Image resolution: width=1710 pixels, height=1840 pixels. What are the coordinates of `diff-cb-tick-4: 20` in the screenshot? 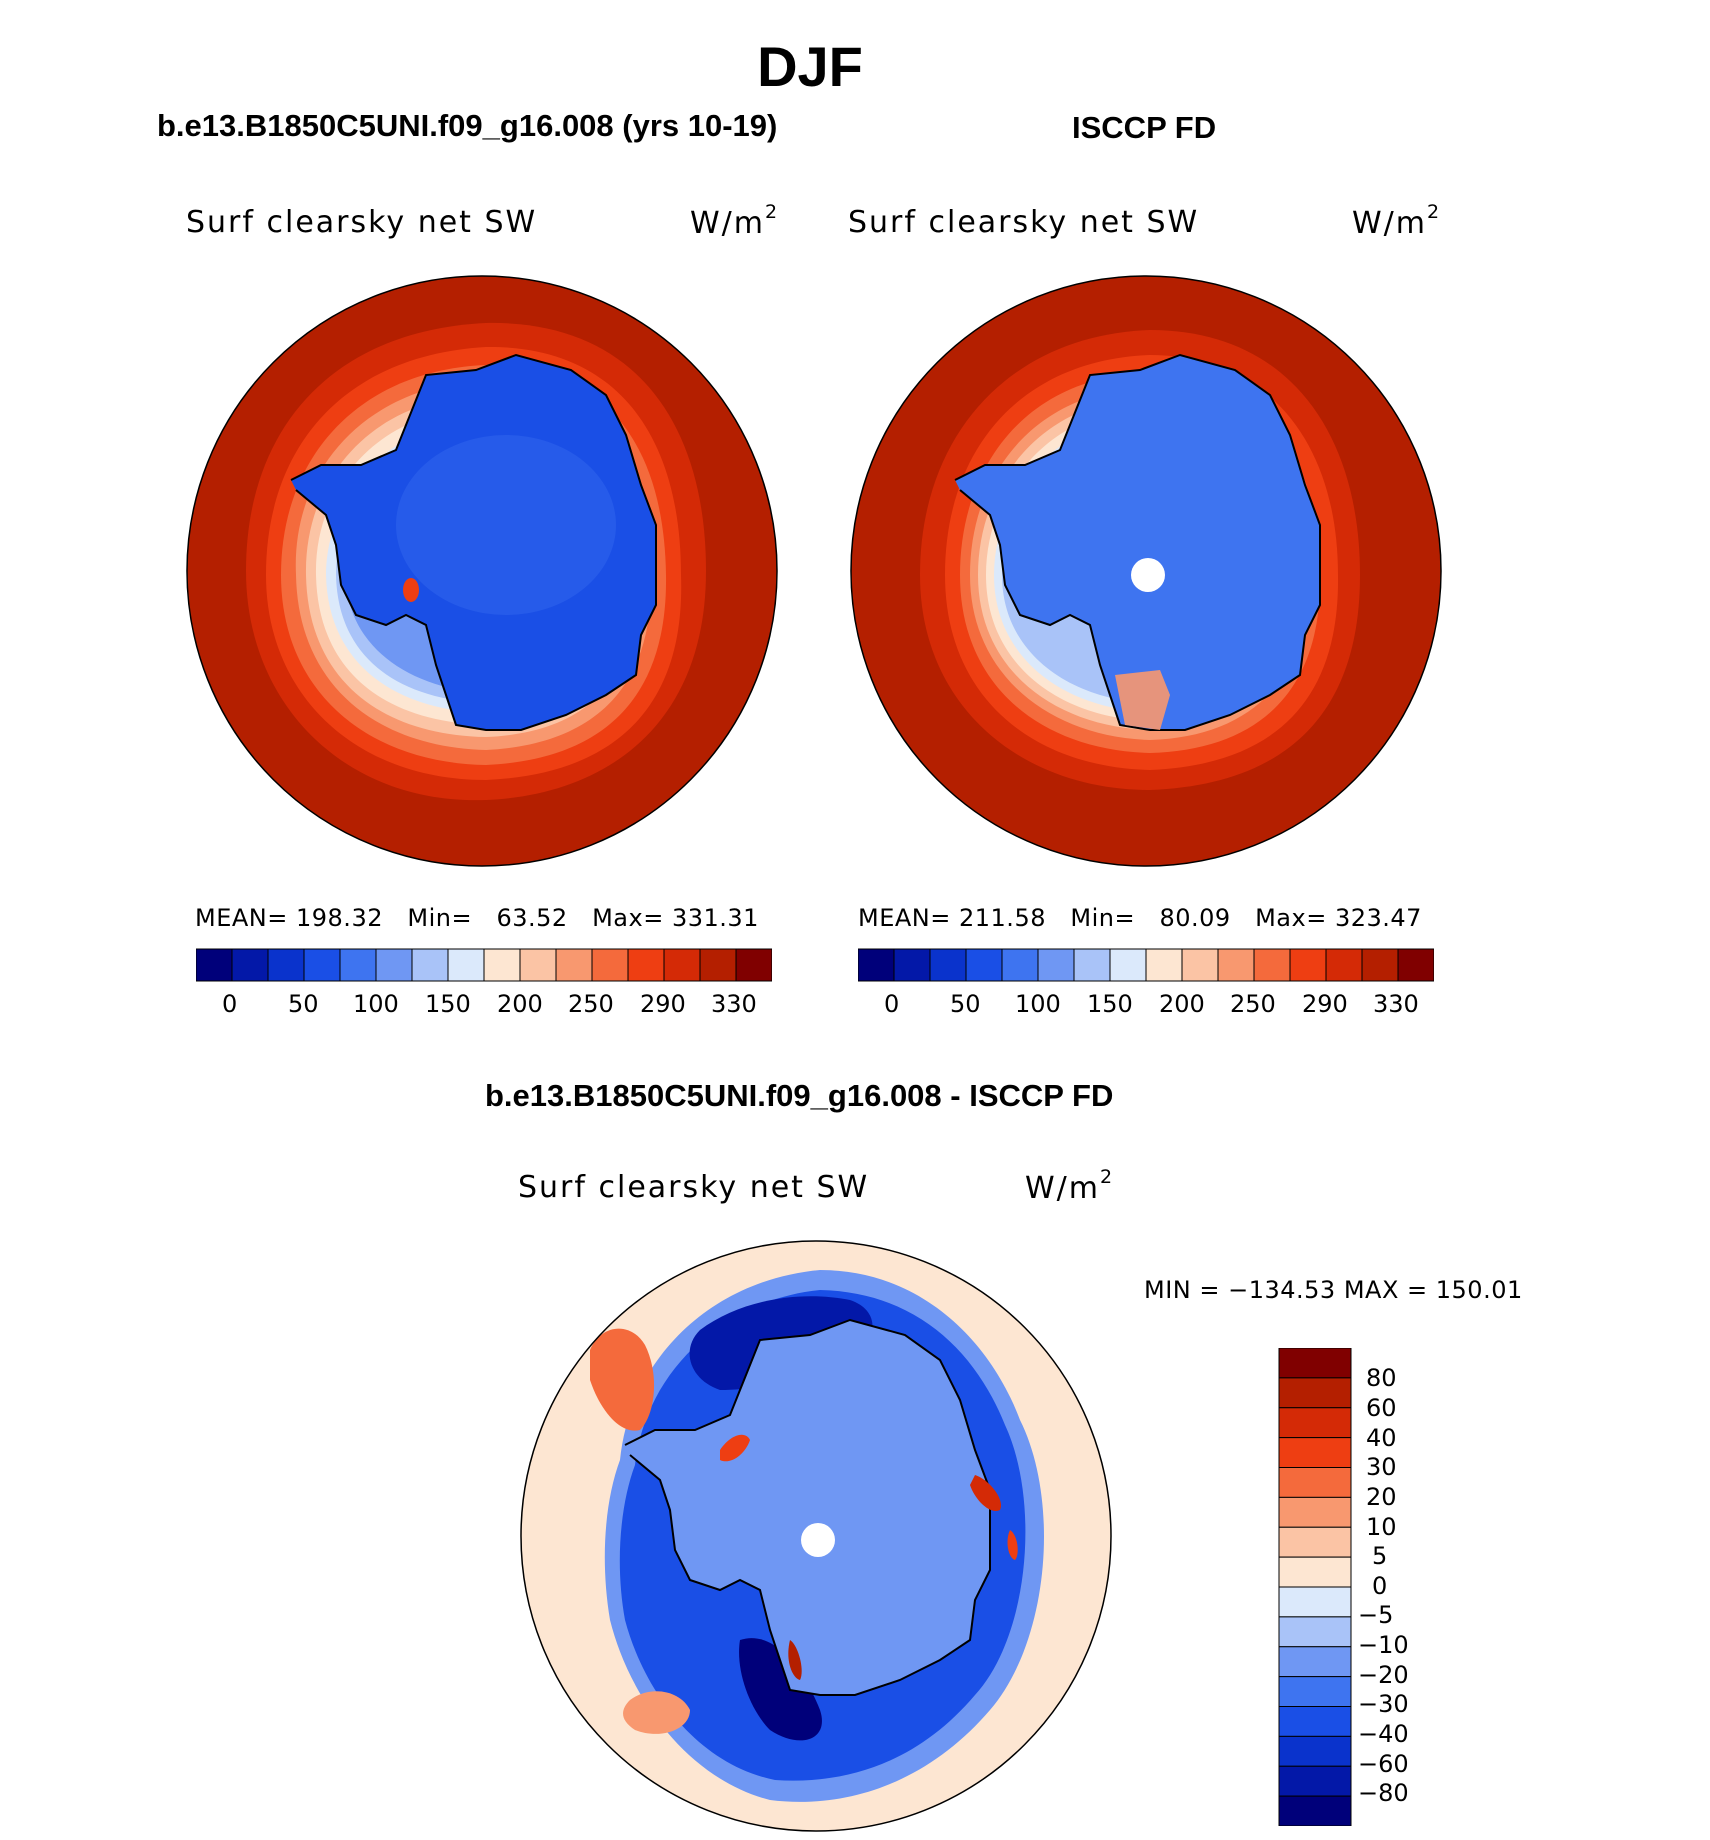 It's located at (1381, 1497).